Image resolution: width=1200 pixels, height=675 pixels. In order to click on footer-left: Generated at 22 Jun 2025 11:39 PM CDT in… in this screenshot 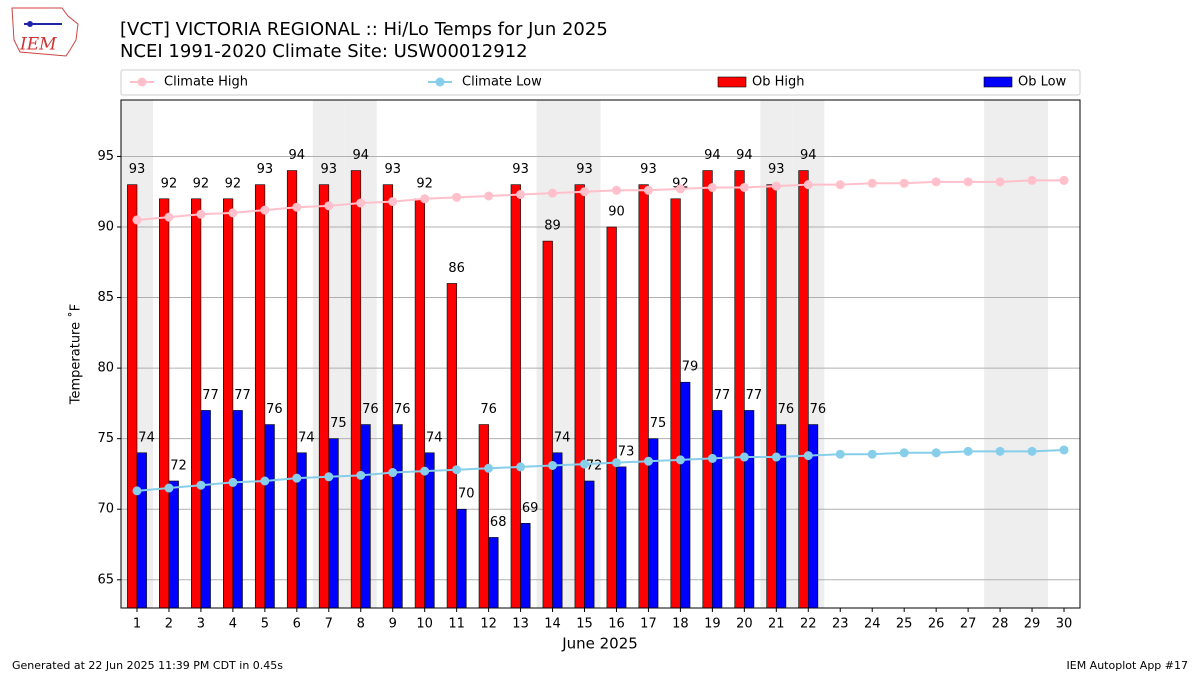, I will do `click(147, 665)`.